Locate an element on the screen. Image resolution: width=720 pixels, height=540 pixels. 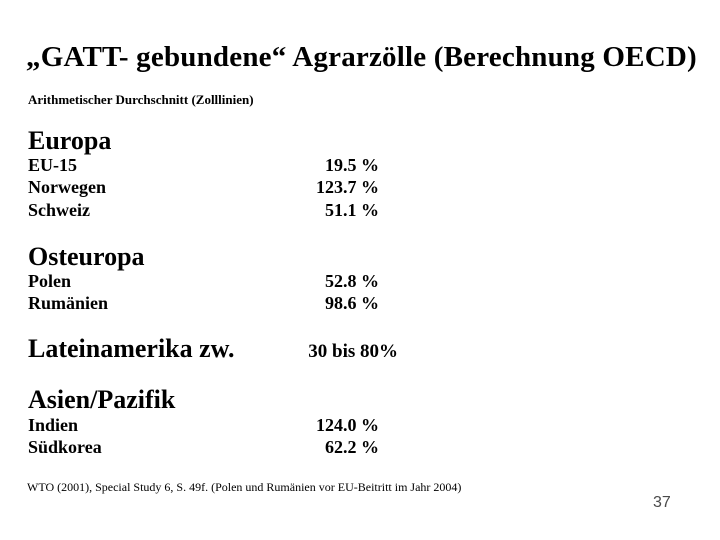
section-rows-asien-pazifik: Indien 124.0 % Südkorea 62.2 % is located at coordinates (203, 436).